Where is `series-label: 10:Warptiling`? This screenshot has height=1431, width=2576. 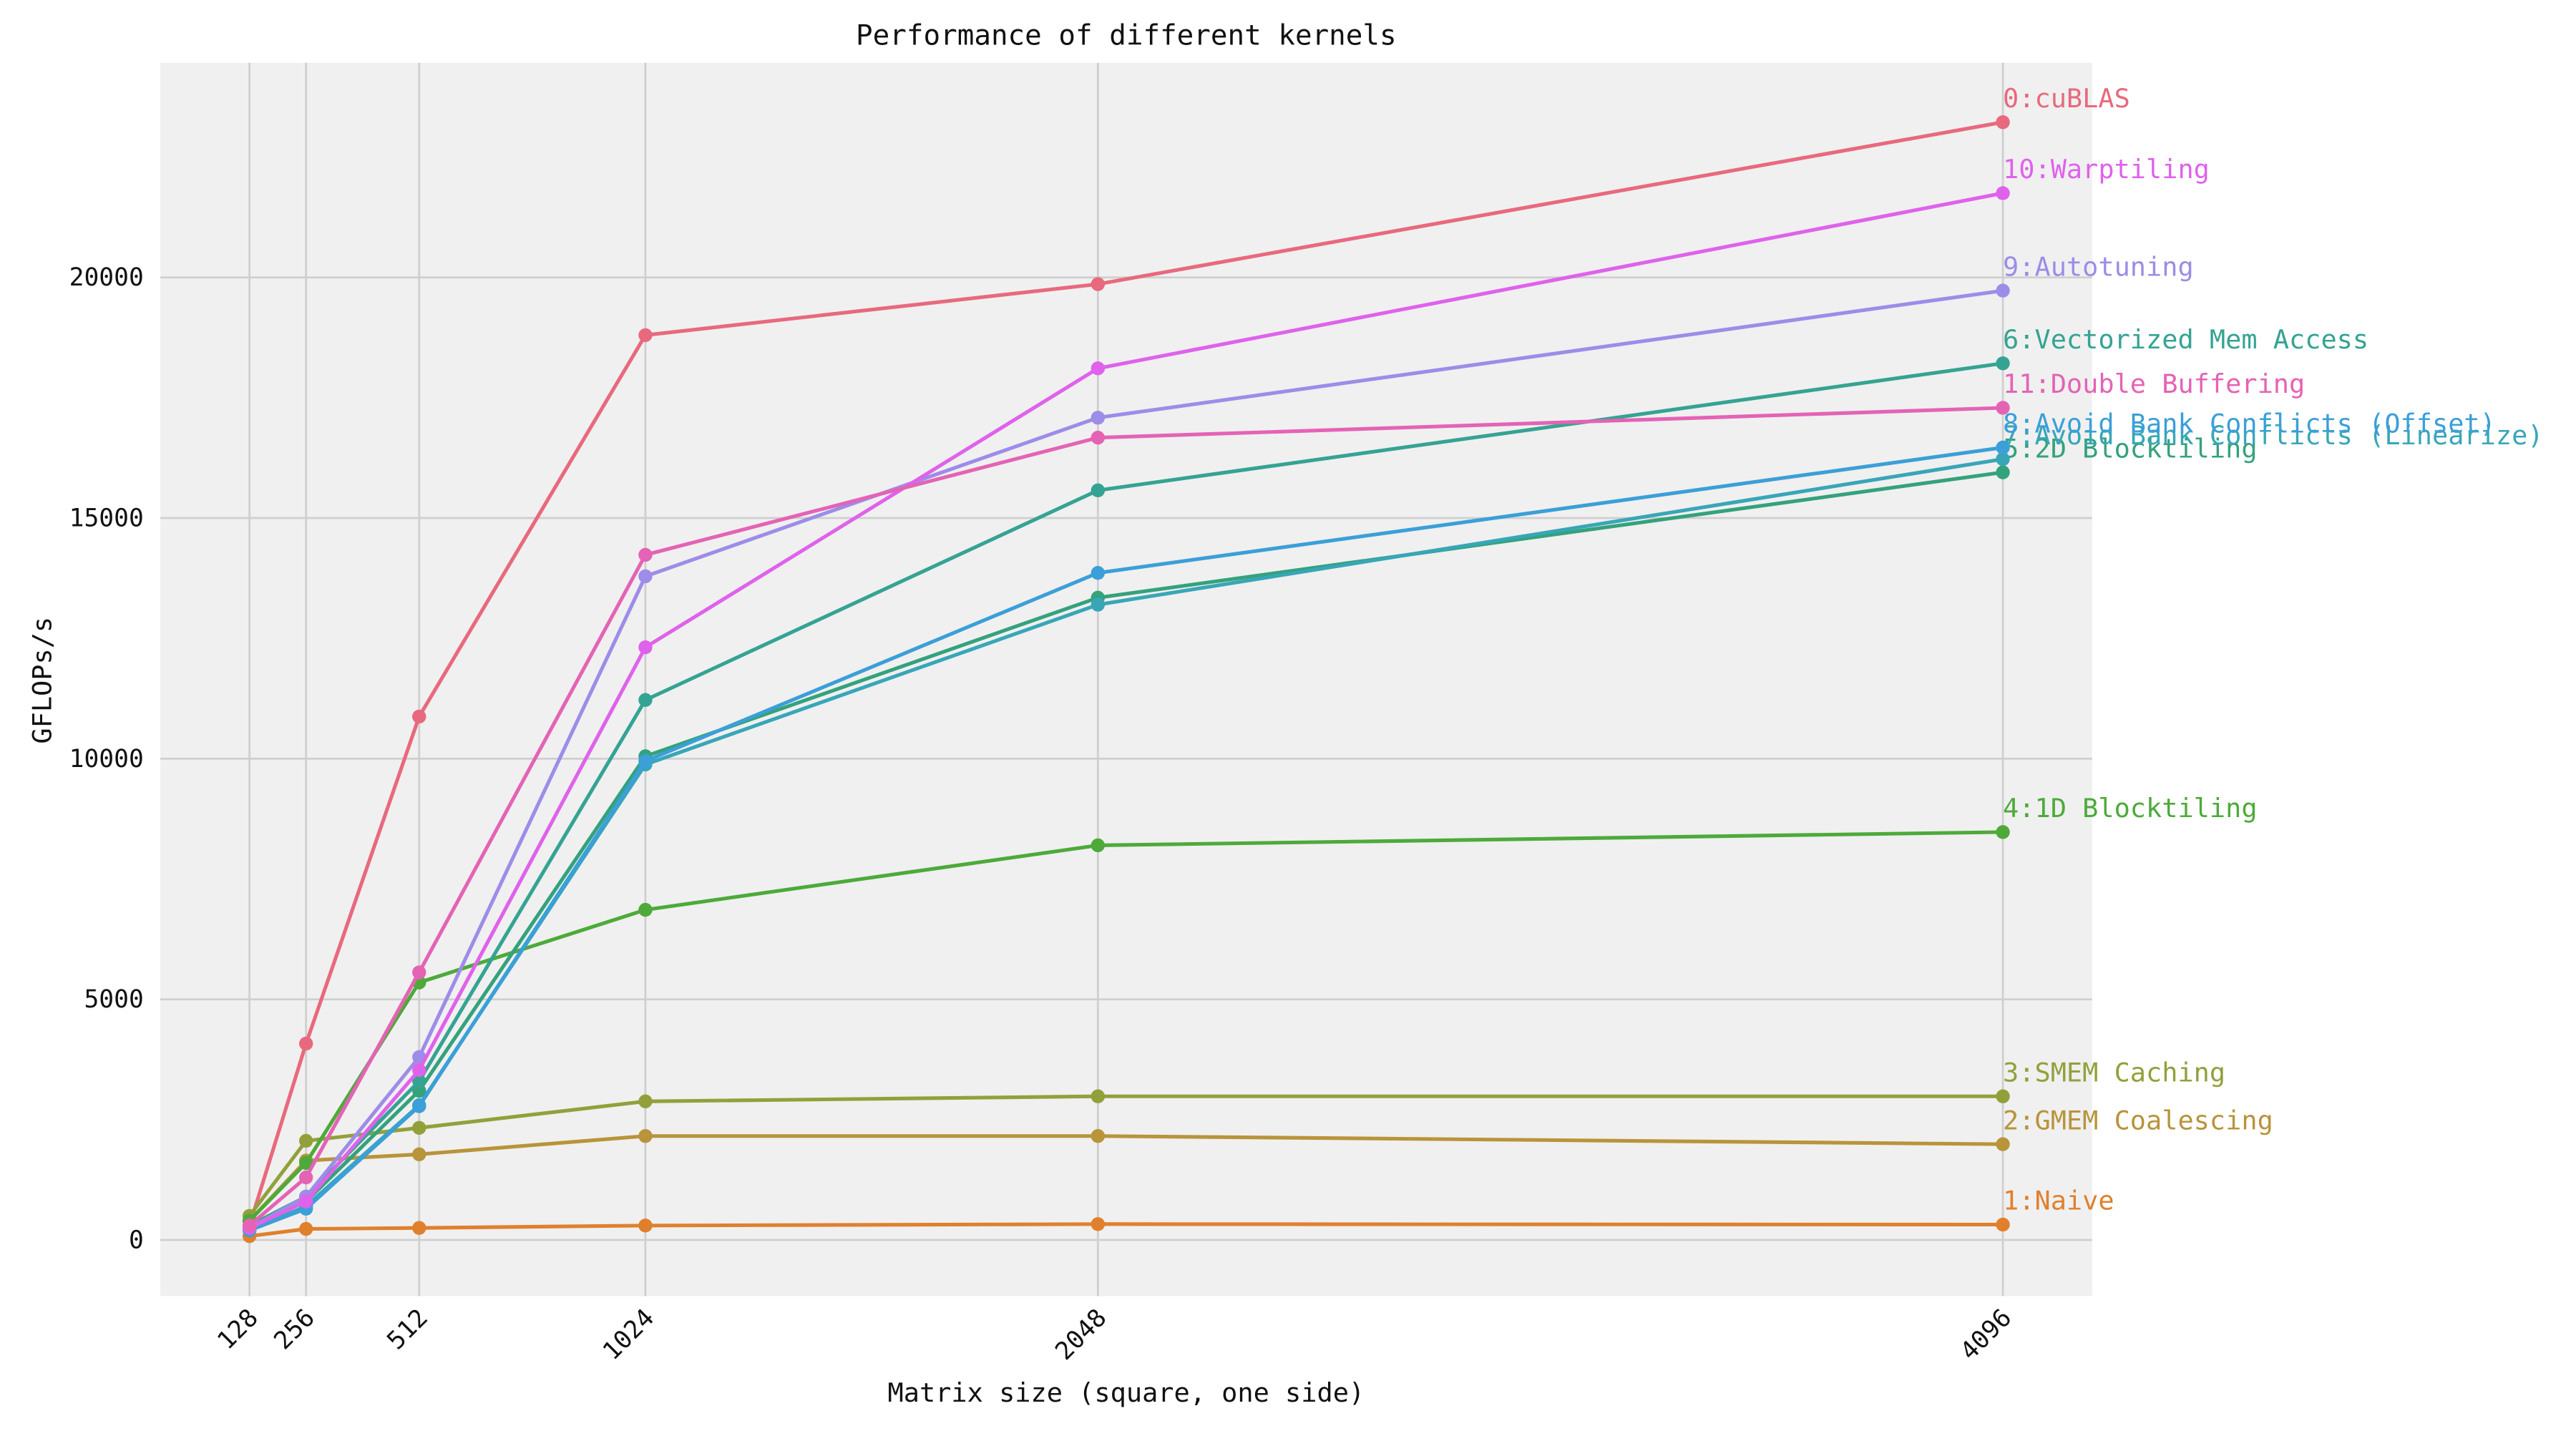
series-label: 10:Warptiling is located at coordinates (2106, 169).